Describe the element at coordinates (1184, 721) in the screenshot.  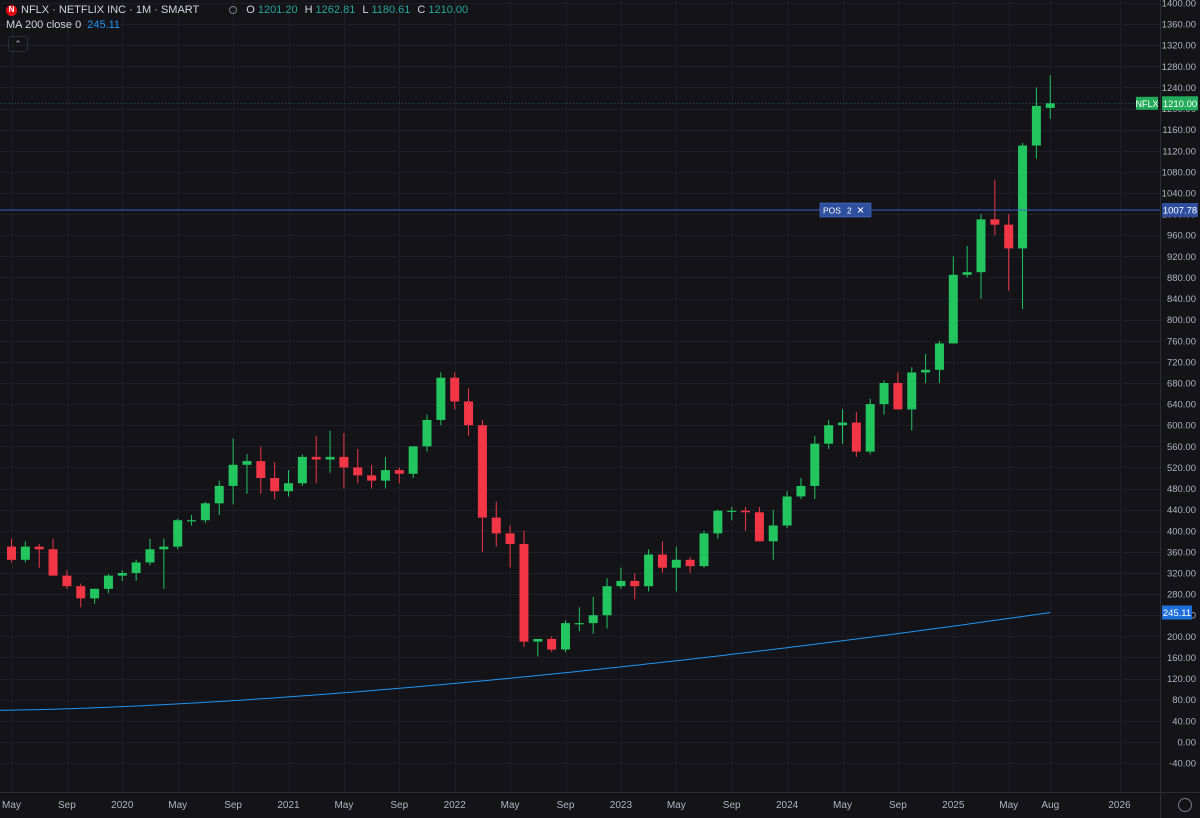
I see `price-tick-label: 40.00` at that location.